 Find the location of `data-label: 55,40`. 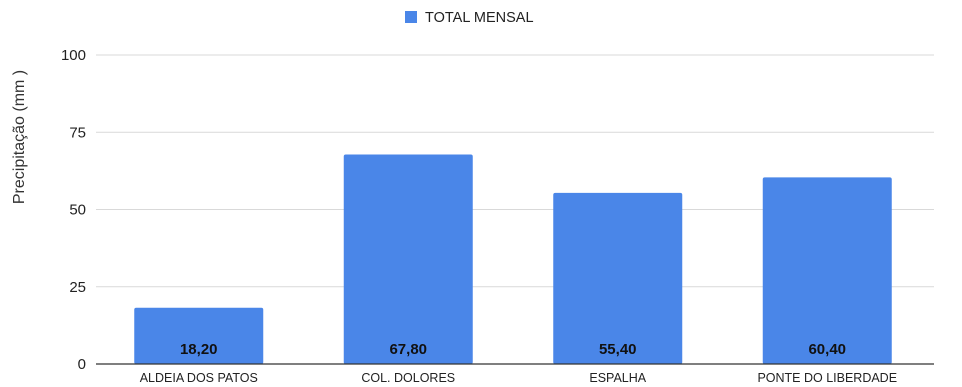

data-label: 55,40 is located at coordinates (618, 349).